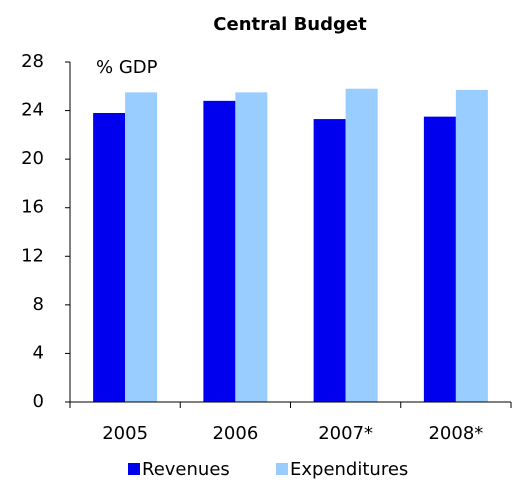  I want to click on y-tick-label: 28, so click(32, 61).